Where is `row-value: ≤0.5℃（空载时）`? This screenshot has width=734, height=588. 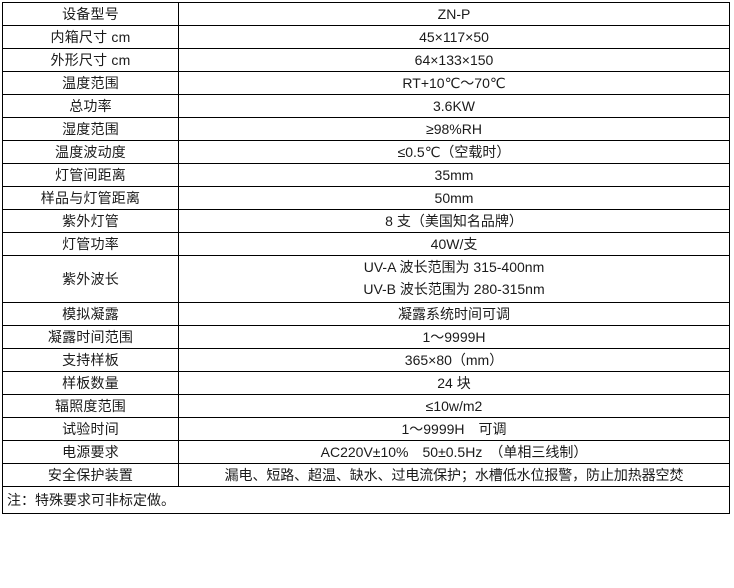 row-value: ≤0.5℃（空载时） is located at coordinates (454, 152).